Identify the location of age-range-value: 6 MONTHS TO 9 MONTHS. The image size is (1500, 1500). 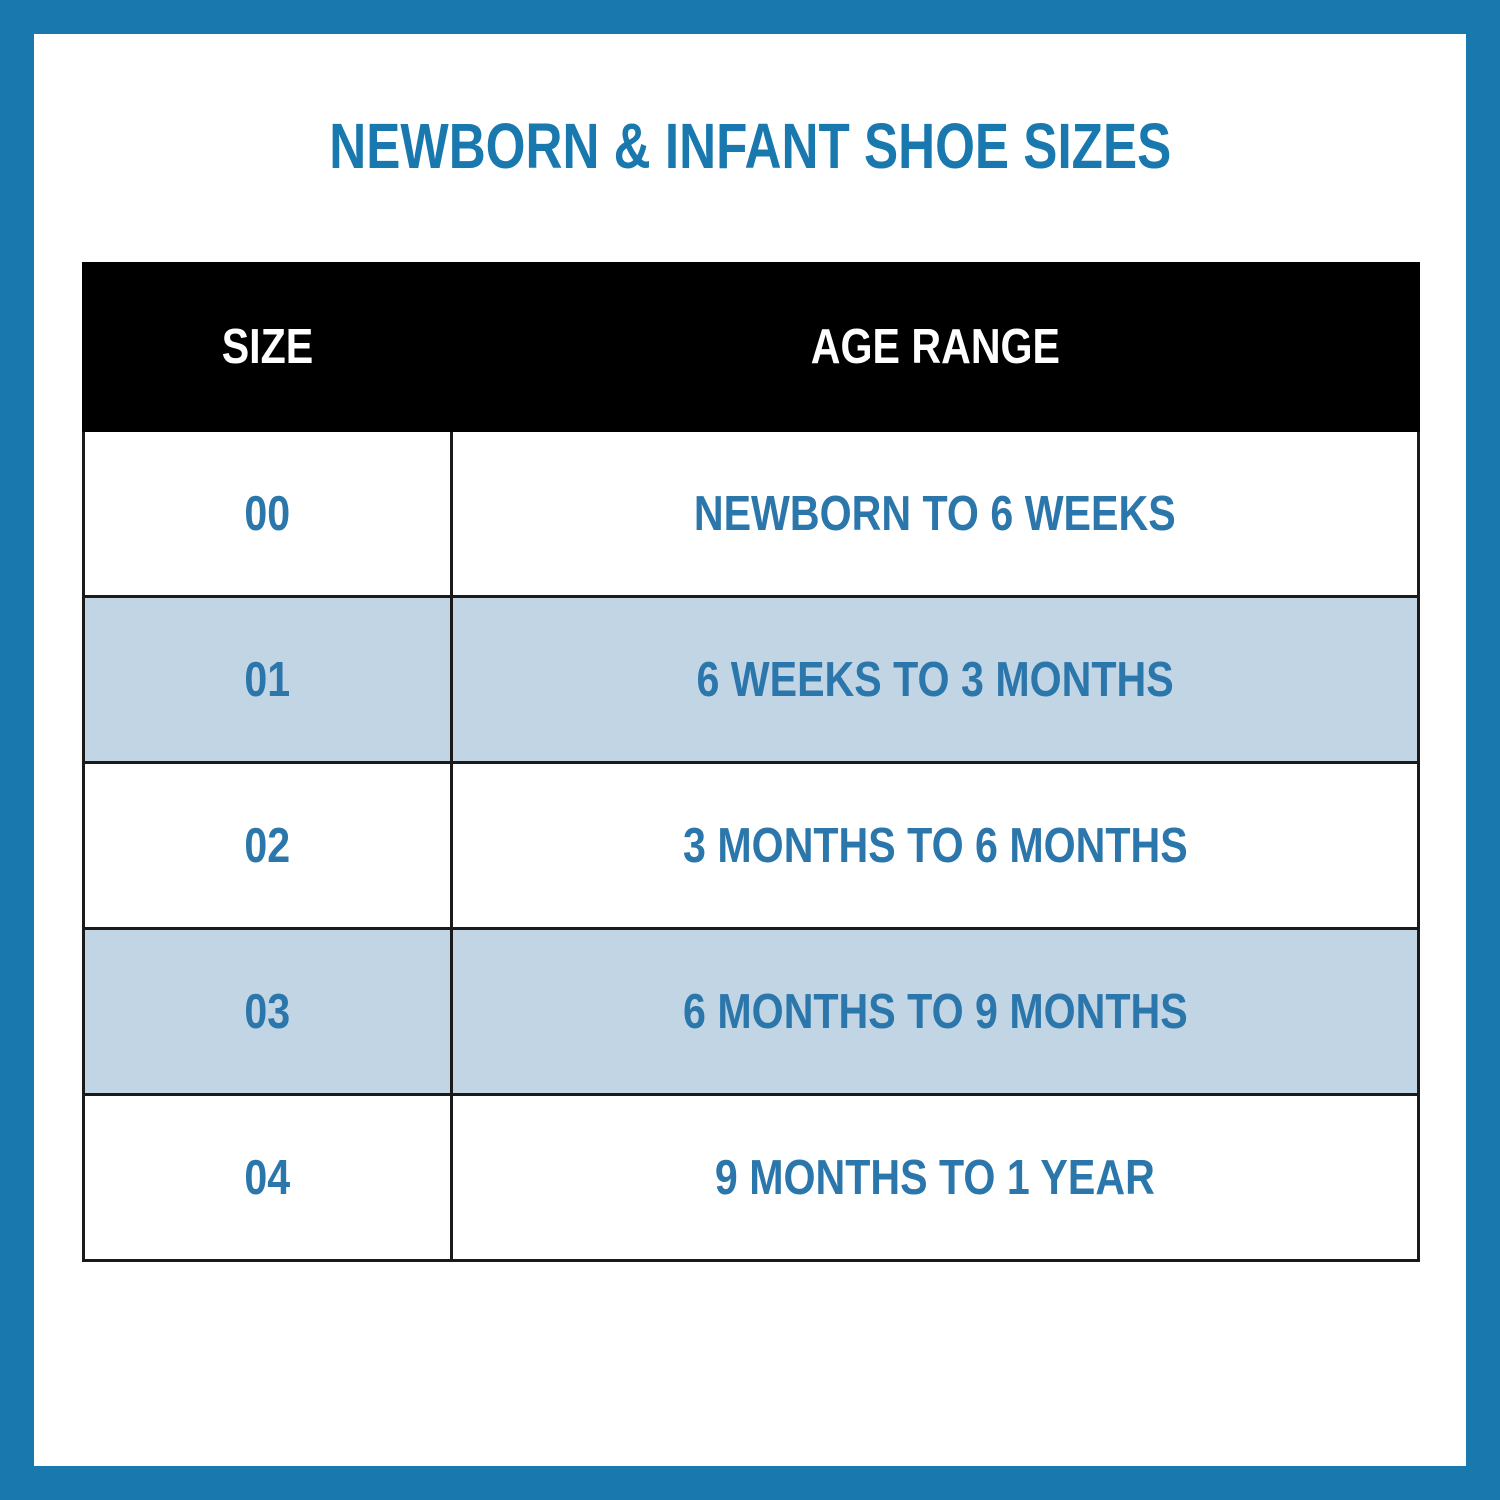
(935, 1011).